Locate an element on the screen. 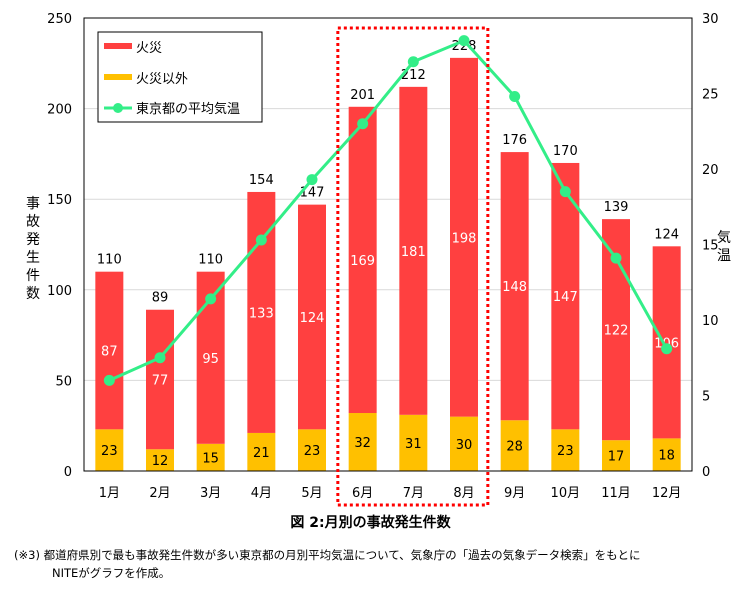  y-tick-label: 0 is located at coordinates (68, 472).